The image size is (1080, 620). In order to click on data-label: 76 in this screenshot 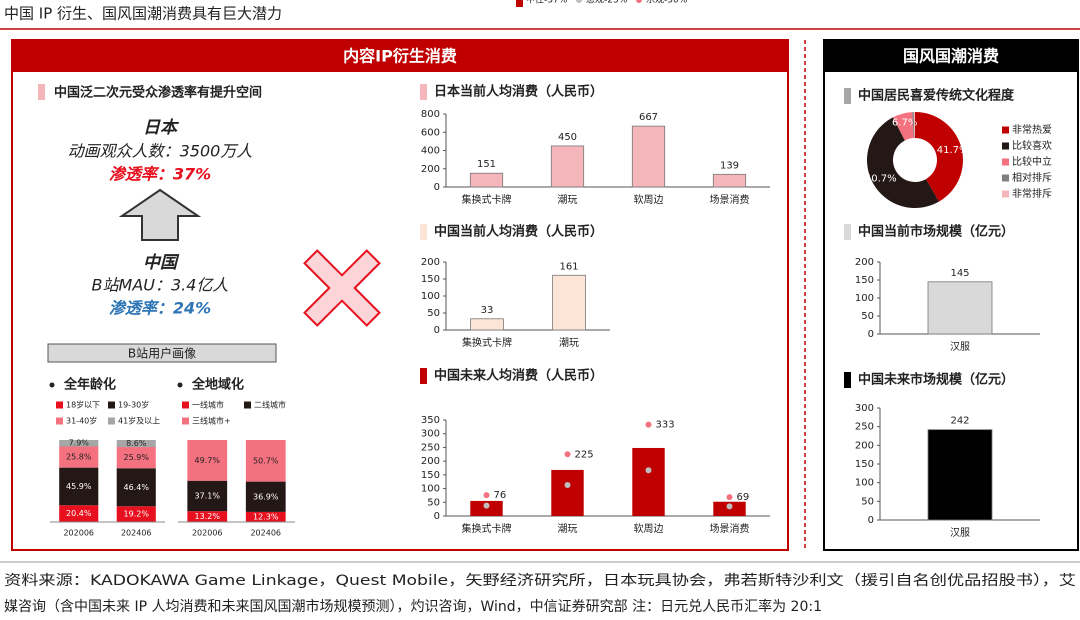, I will do `click(500, 495)`.